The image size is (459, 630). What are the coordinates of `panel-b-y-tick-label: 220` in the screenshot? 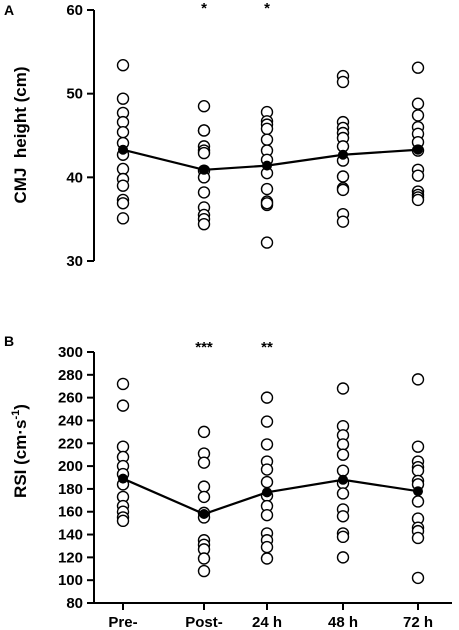 It's located at (70, 443).